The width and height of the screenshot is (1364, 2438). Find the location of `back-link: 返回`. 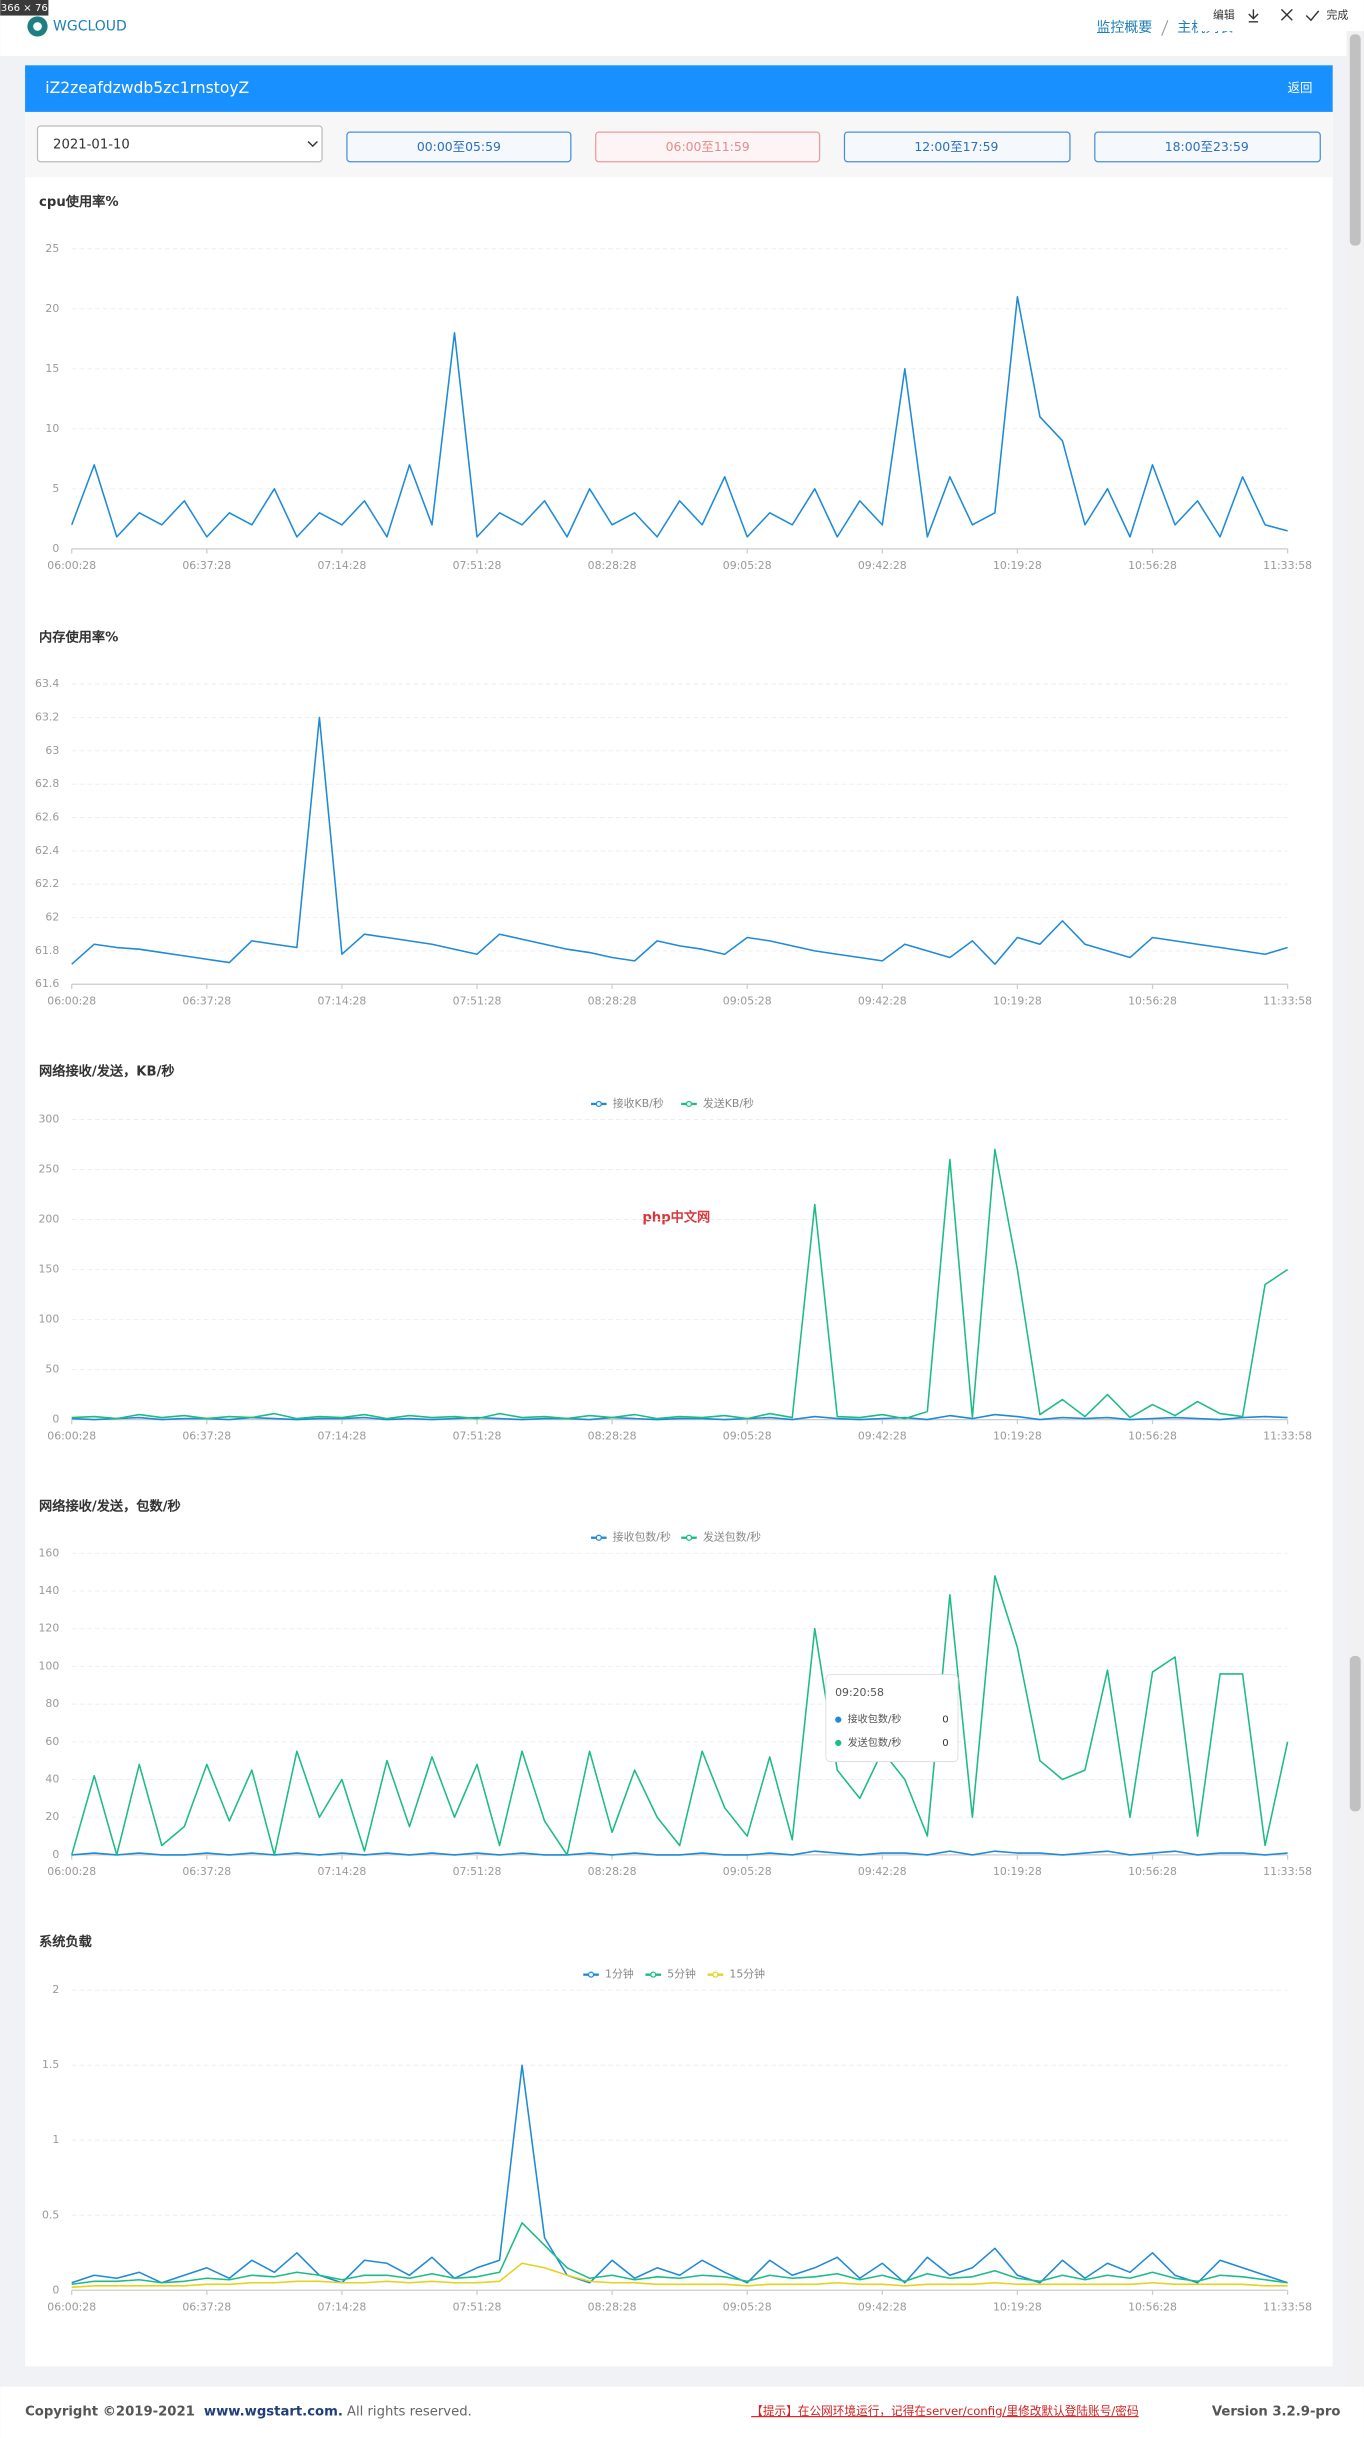

back-link: 返回 is located at coordinates (1300, 87).